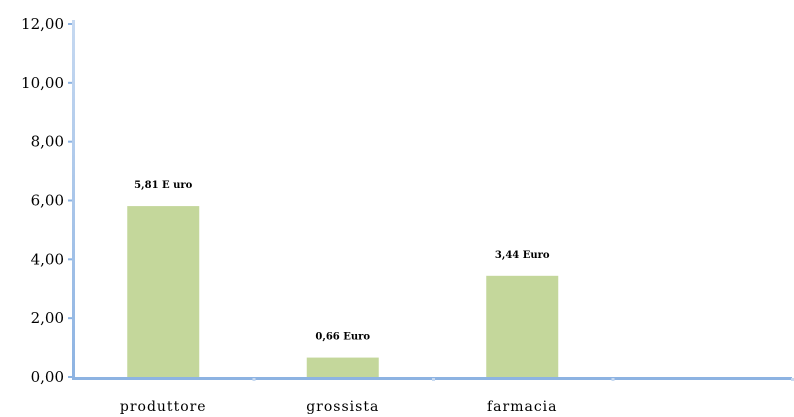 The height and width of the screenshot is (417, 794). I want to click on x-category-label: produttore, so click(163, 407).